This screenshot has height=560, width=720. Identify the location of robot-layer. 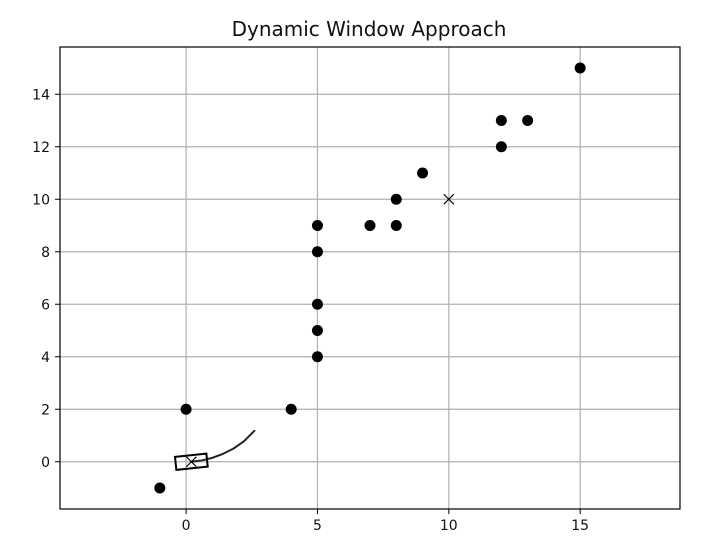
(191, 462).